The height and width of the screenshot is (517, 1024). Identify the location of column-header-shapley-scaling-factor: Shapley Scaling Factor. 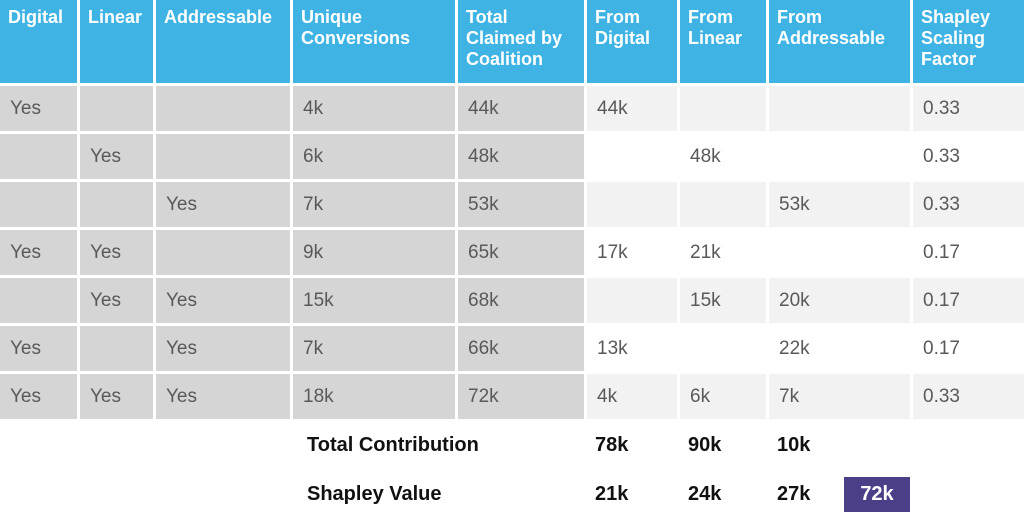
(968, 41).